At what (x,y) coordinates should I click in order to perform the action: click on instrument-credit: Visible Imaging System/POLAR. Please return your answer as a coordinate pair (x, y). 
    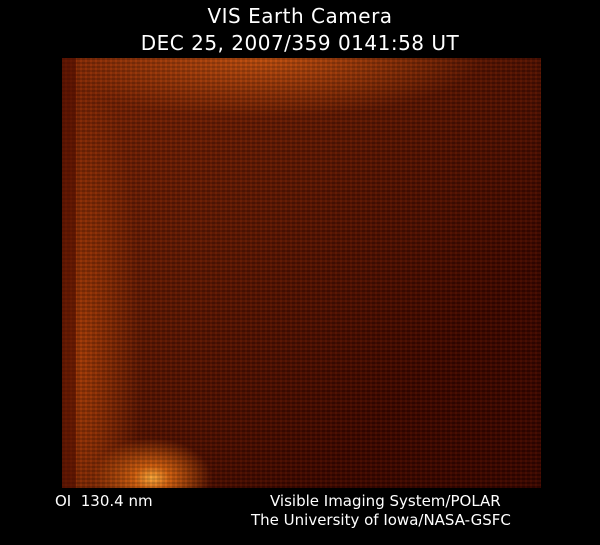
    Looking at the image, I should click on (385, 501).